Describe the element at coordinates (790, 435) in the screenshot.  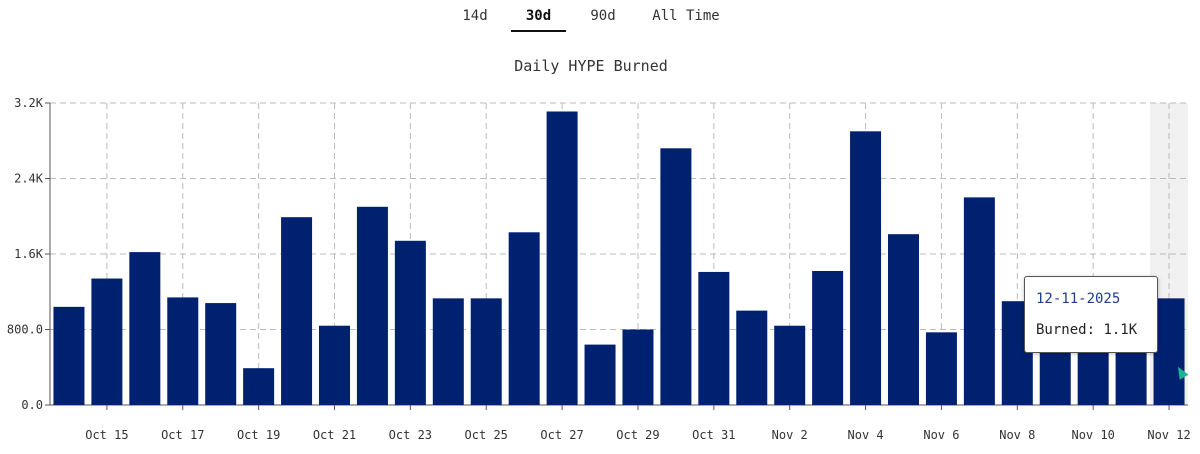
I see `x-tick-label: Nov 2` at that location.